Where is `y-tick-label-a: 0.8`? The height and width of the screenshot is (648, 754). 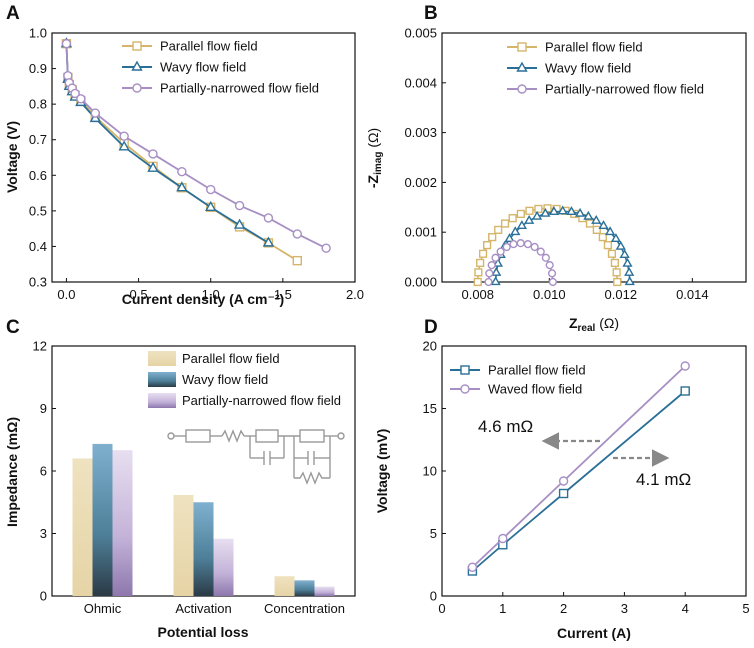 y-tick-label-a: 0.8 is located at coordinates (38, 104).